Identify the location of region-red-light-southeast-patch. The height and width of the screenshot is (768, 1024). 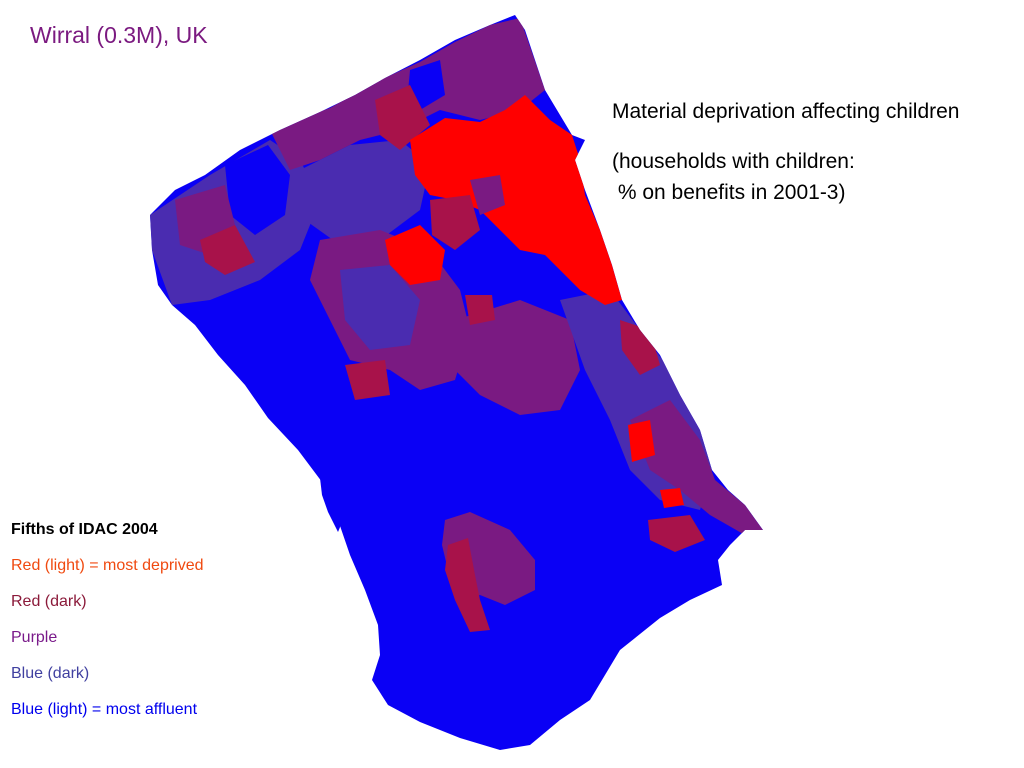
(672, 498).